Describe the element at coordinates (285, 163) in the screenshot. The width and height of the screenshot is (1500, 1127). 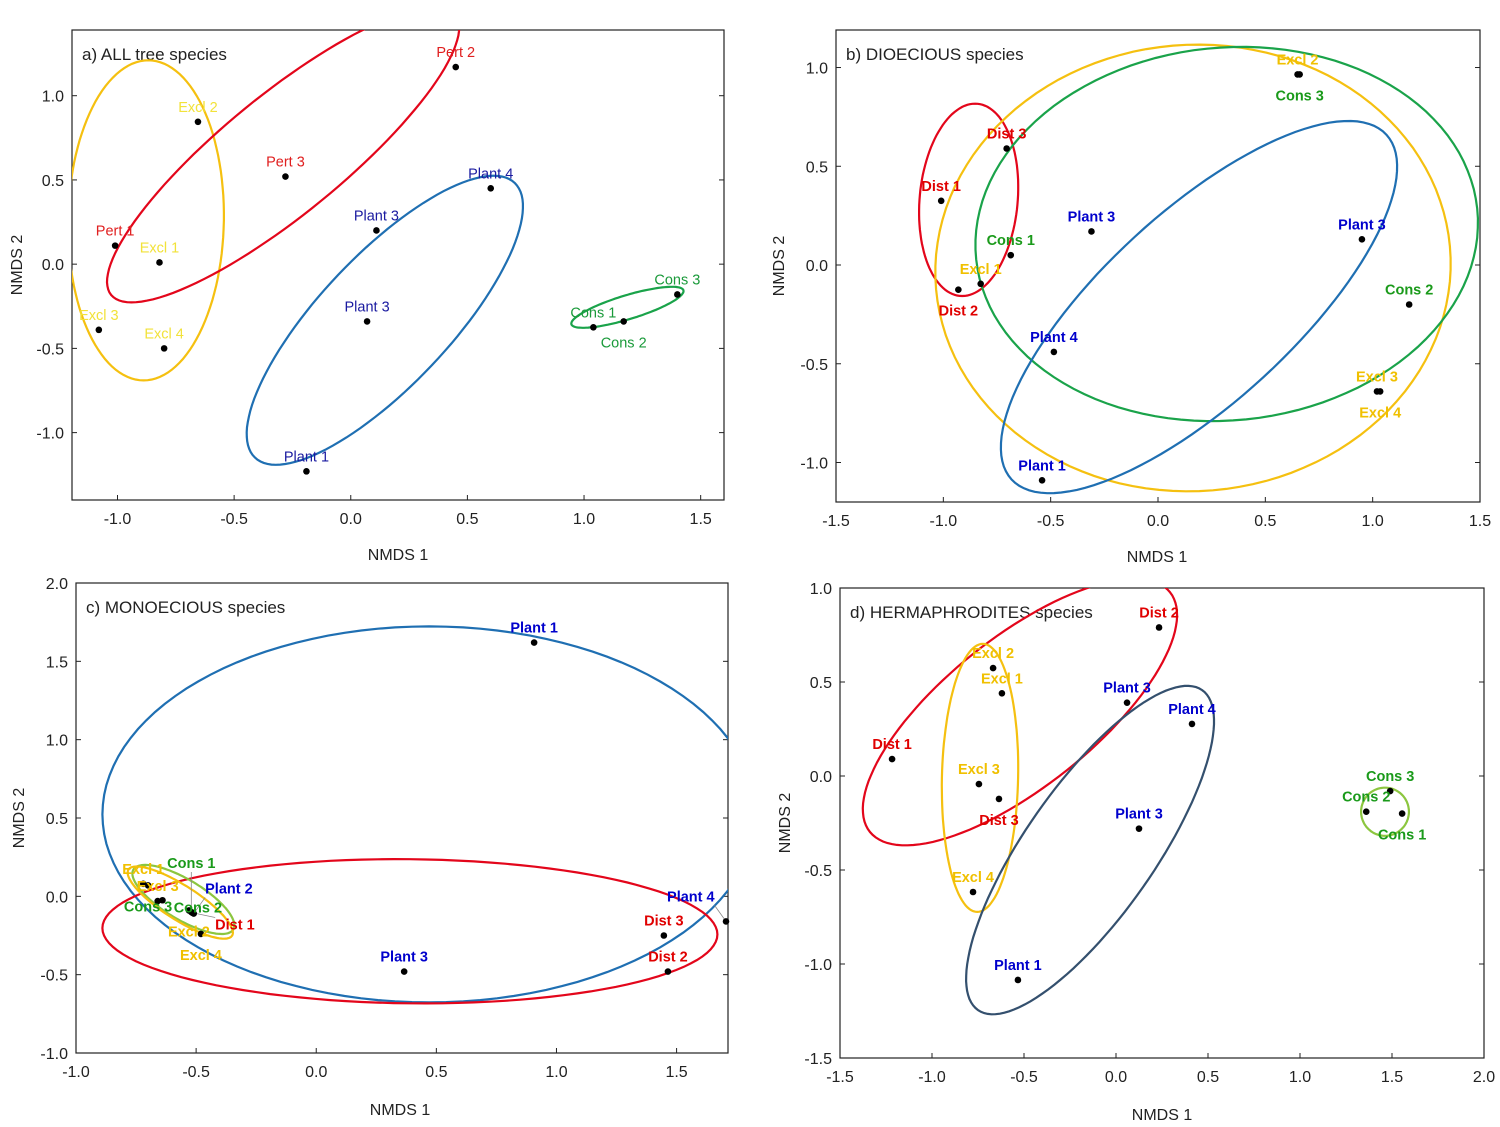
I see `point-label: Pert 3` at that location.